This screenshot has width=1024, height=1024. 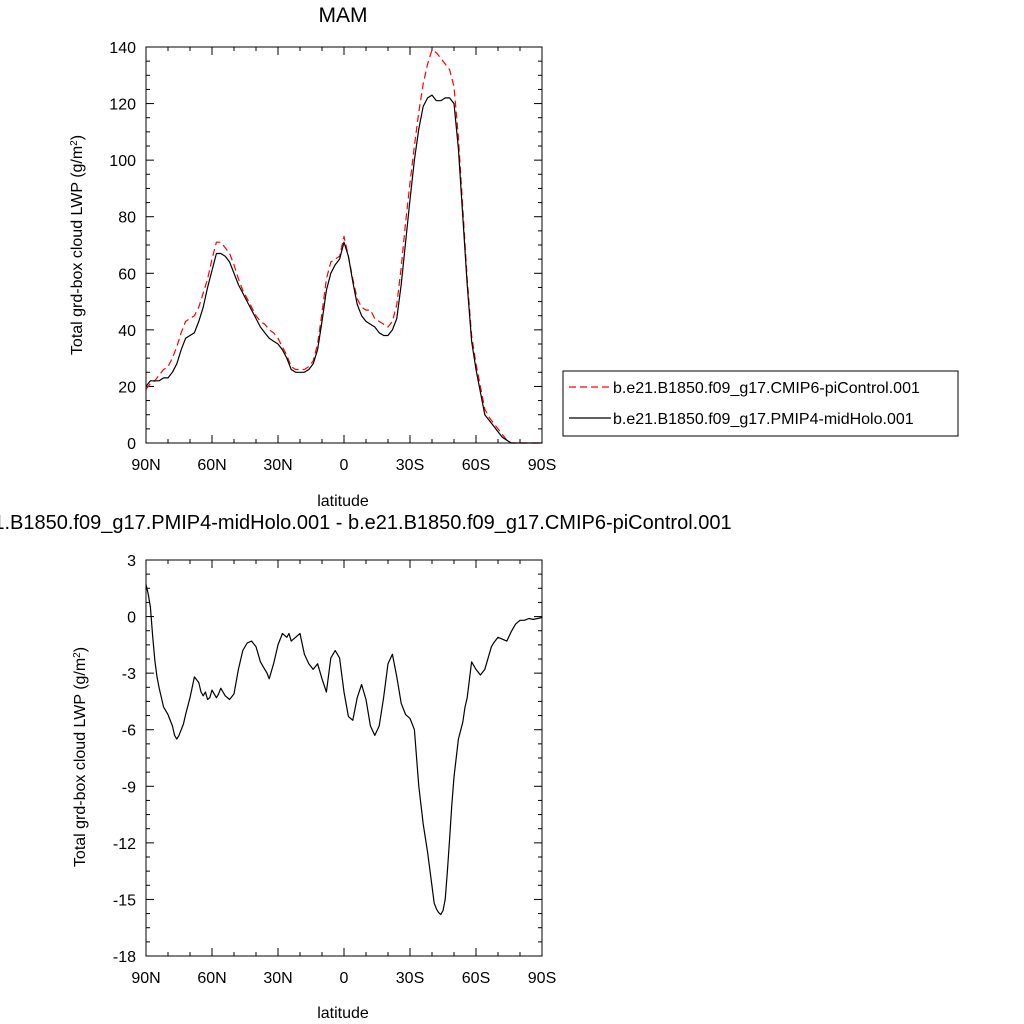 I want to click on top-xtick-label: 60S, so click(x=476, y=465).